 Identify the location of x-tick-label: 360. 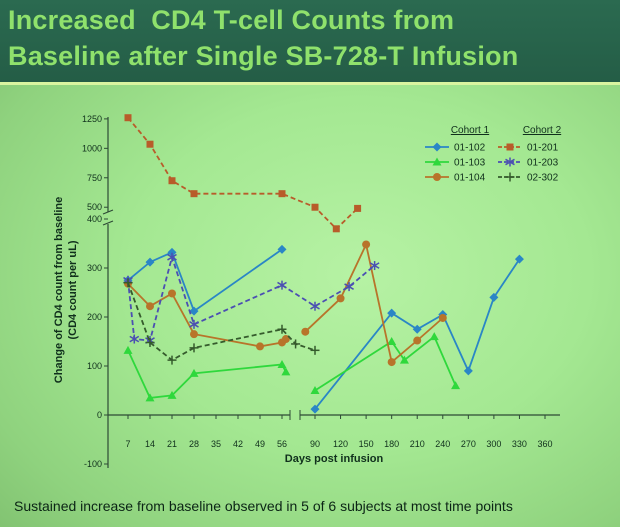
(544, 444).